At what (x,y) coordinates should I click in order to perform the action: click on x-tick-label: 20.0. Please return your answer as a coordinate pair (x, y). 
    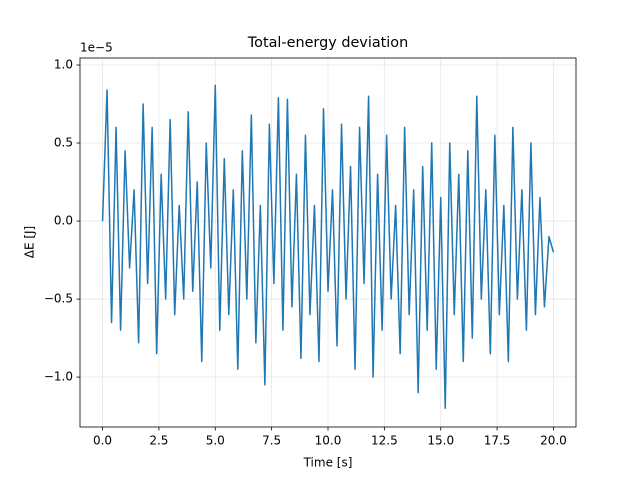
    Looking at the image, I should click on (553, 441).